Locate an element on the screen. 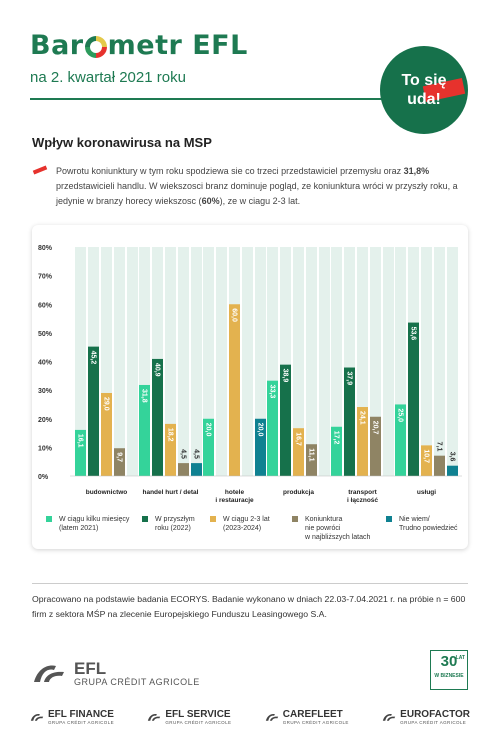 The image size is (500, 749). footer-brand-name: EFL FINANCE is located at coordinates (81, 714).